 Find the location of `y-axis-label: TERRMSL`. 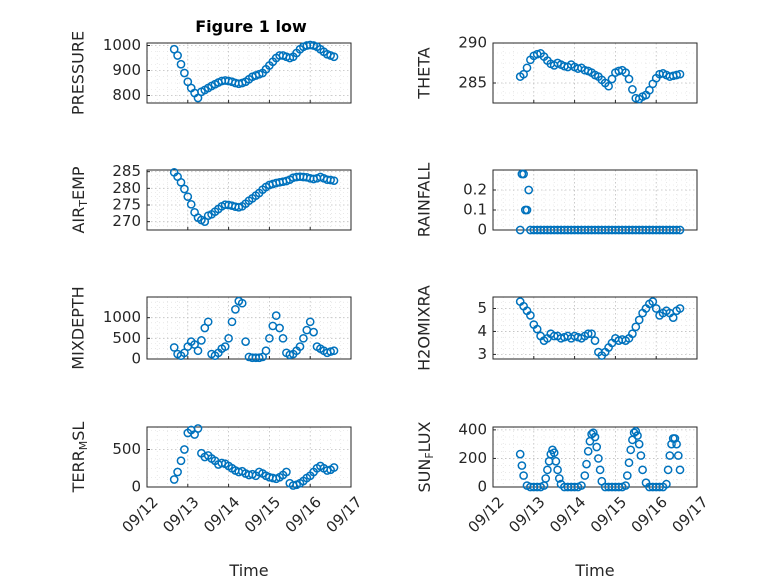

y-axis-label: TERRMSL is located at coordinates (80, 458).